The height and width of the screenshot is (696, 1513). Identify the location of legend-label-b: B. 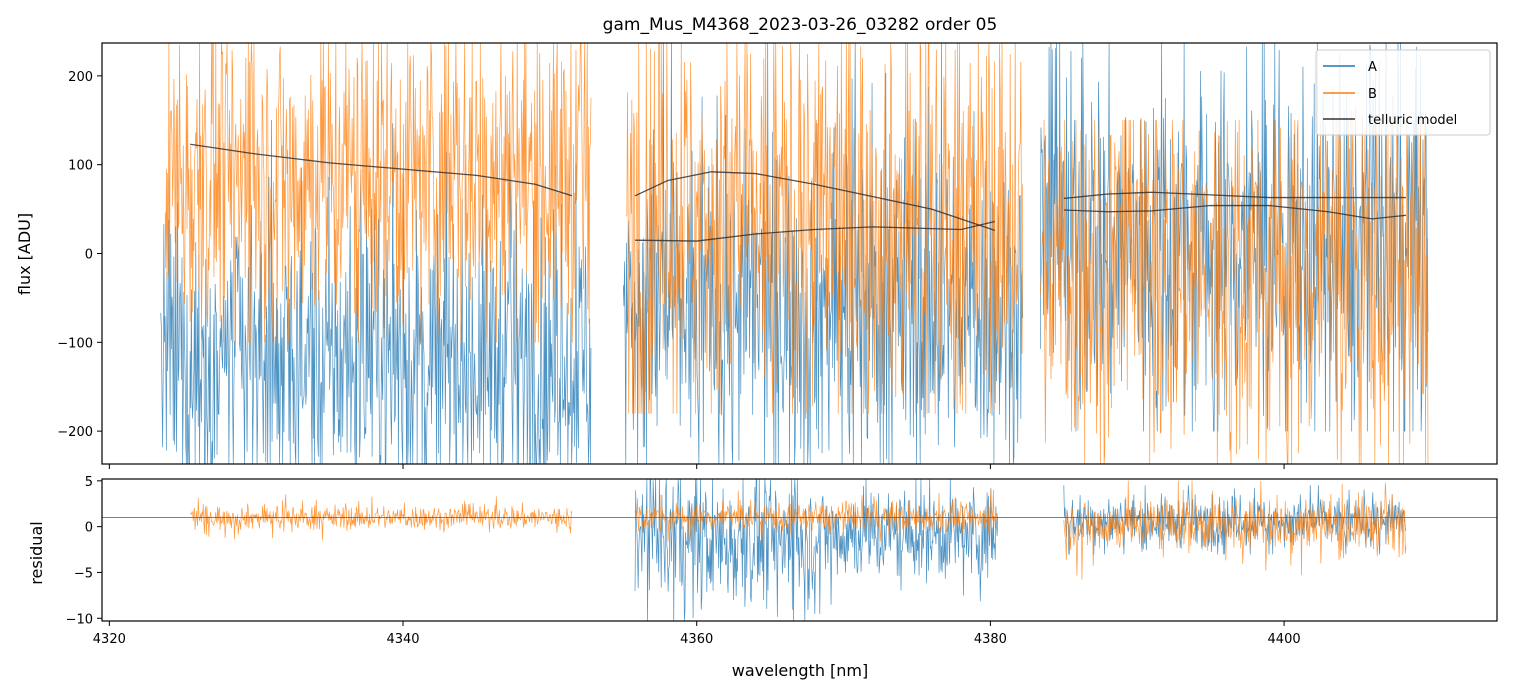
(1372, 94).